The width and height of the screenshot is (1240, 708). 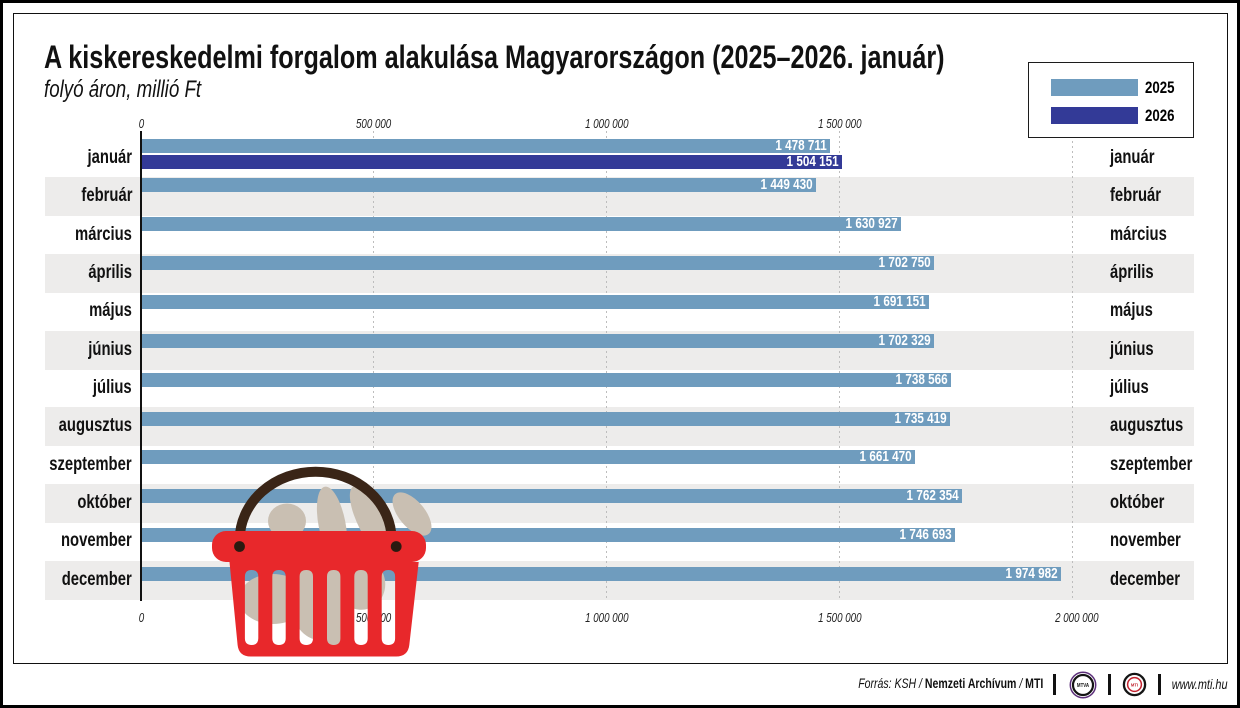 What do you see at coordinates (1134, 684) in the screenshot?
I see `svg-text: MTI` at bounding box center [1134, 684].